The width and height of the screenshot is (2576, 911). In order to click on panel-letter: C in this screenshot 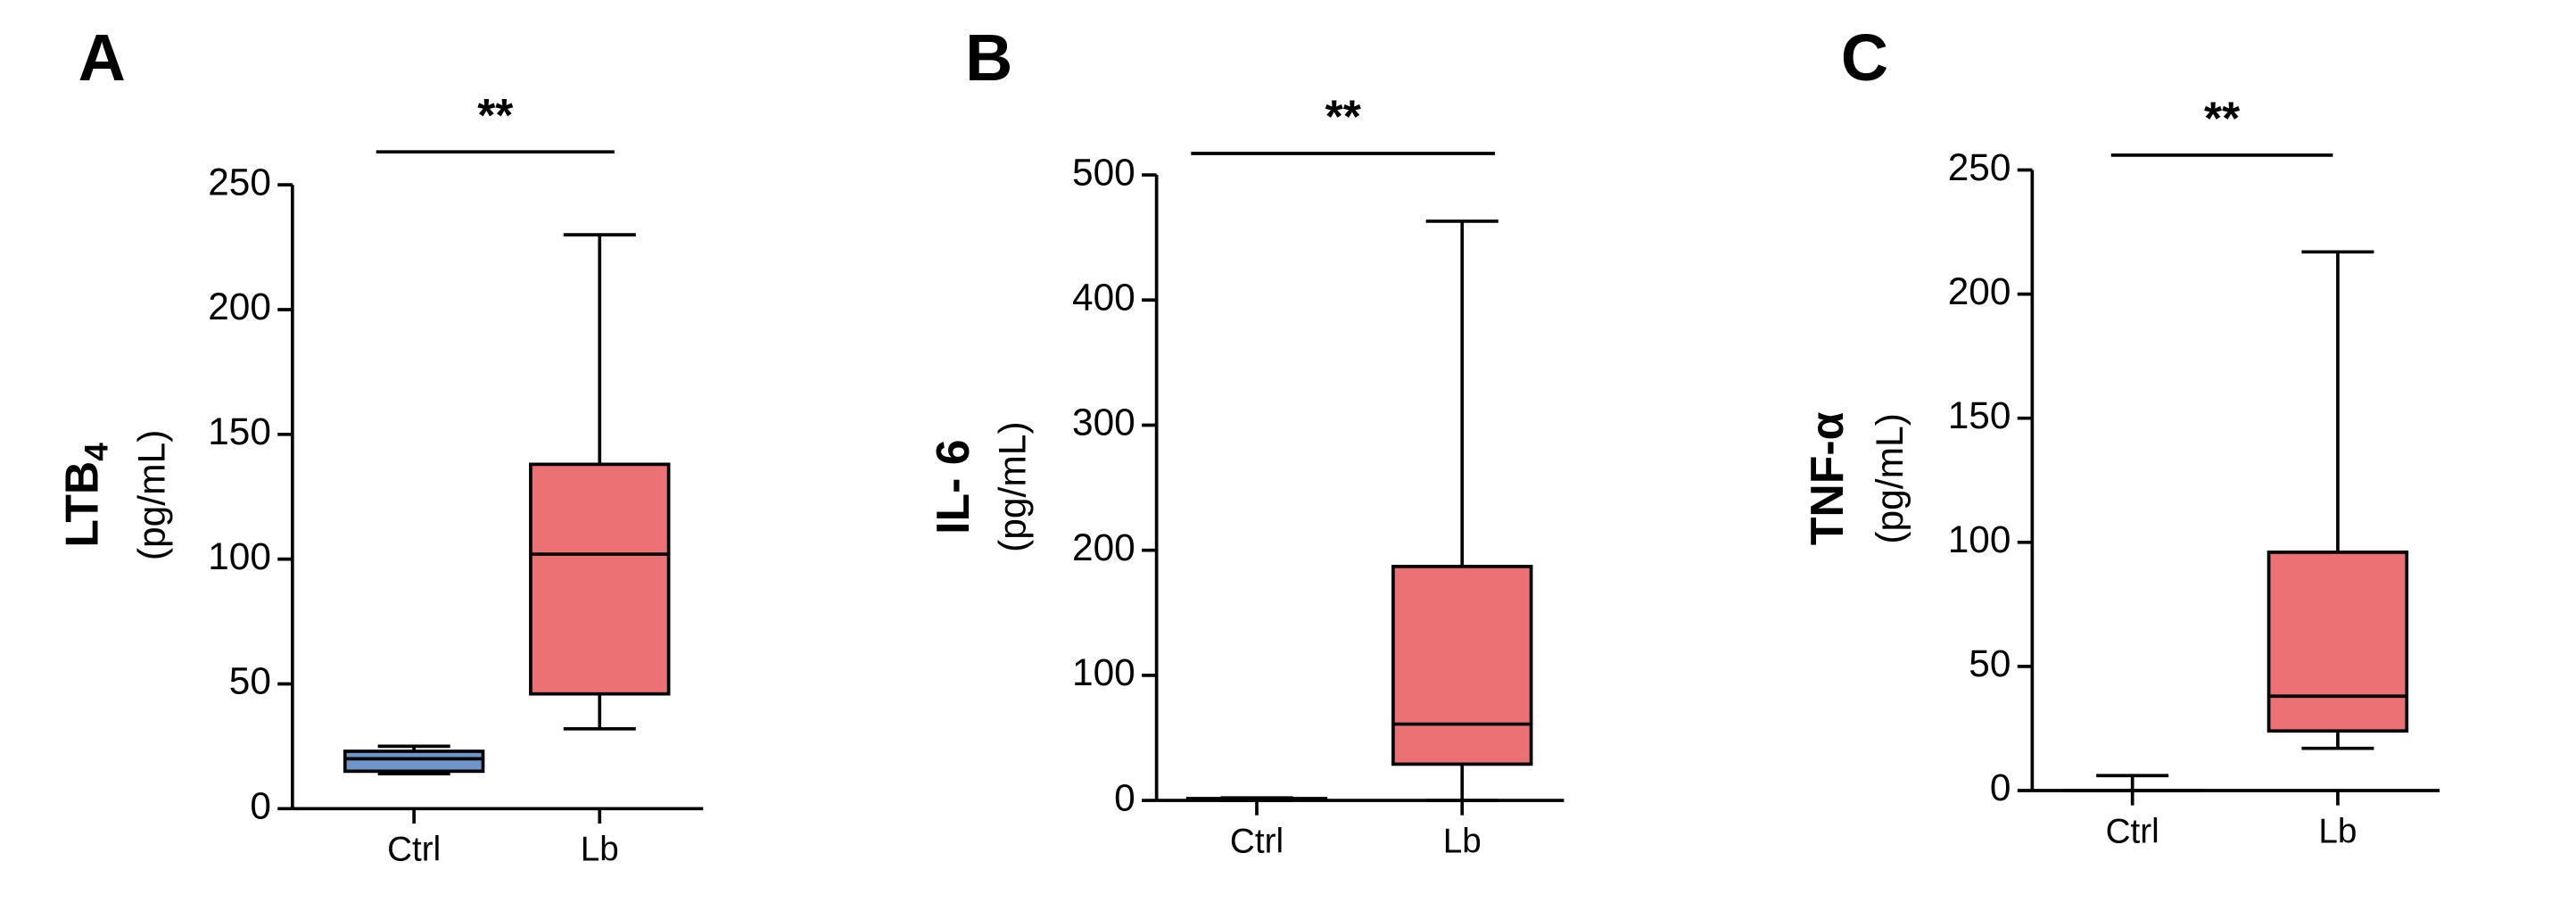, I will do `click(1864, 58)`.